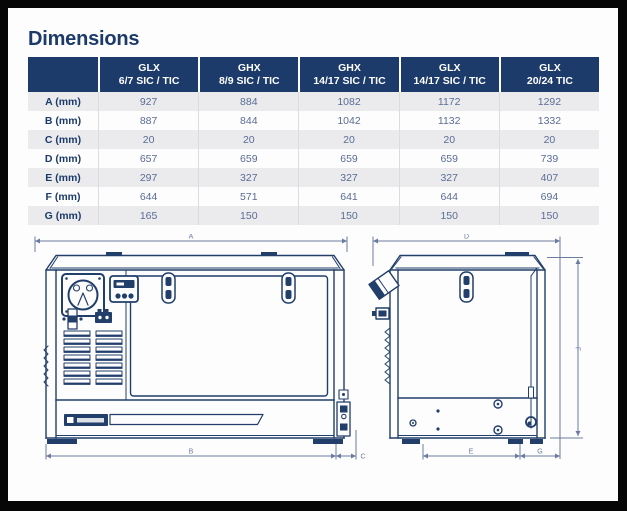 The width and height of the screenshot is (627, 511). What do you see at coordinates (63, 177) in the screenshot?
I see `dimension-row-label: E (mm)` at bounding box center [63, 177].